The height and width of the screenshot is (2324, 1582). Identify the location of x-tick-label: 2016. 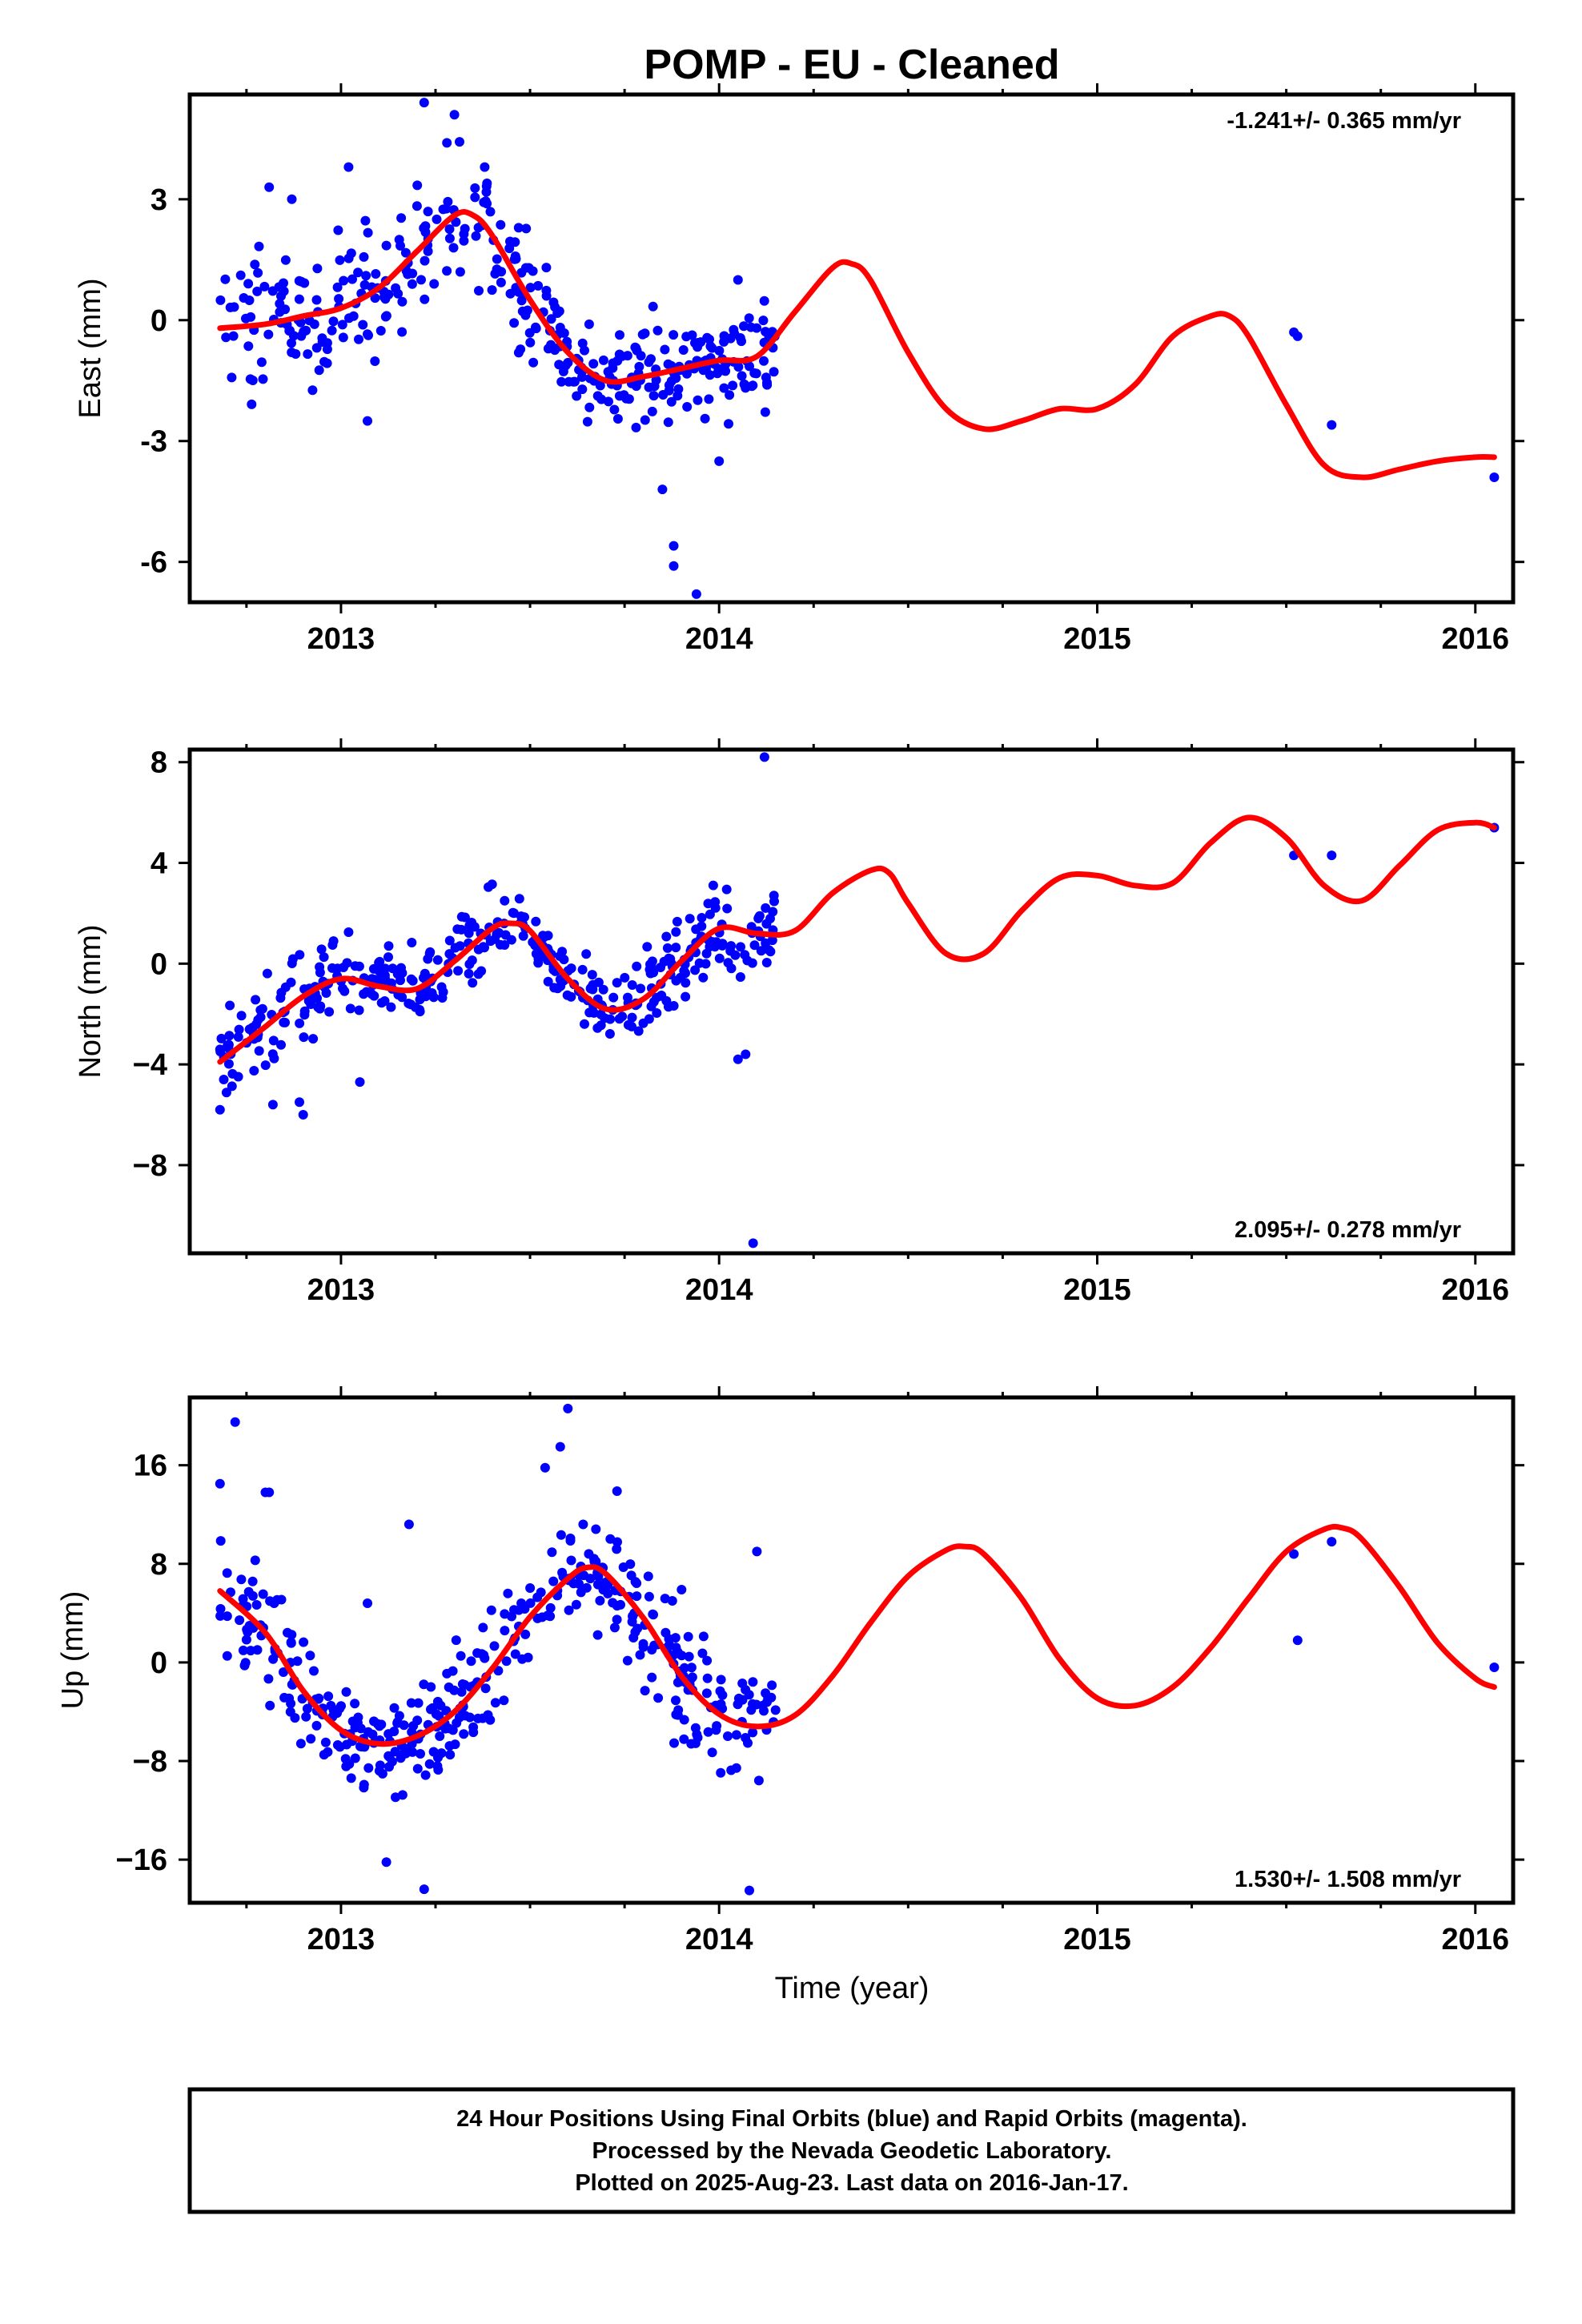
(1475, 1290).